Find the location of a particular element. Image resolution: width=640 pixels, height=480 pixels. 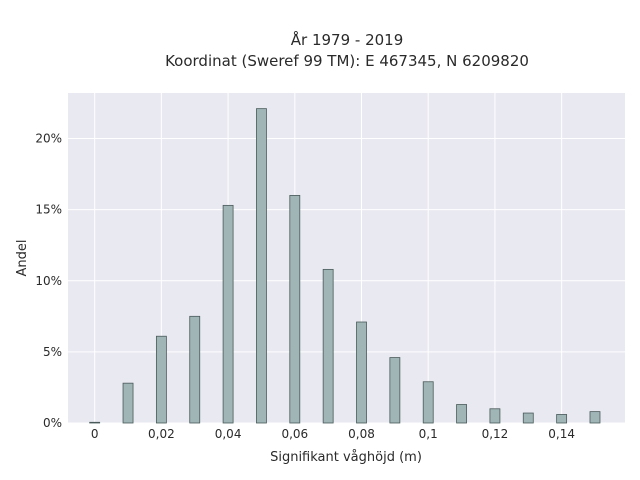

y-axis-ticks: 0% 5% 10% 15% 20% is located at coordinates (48, 281).